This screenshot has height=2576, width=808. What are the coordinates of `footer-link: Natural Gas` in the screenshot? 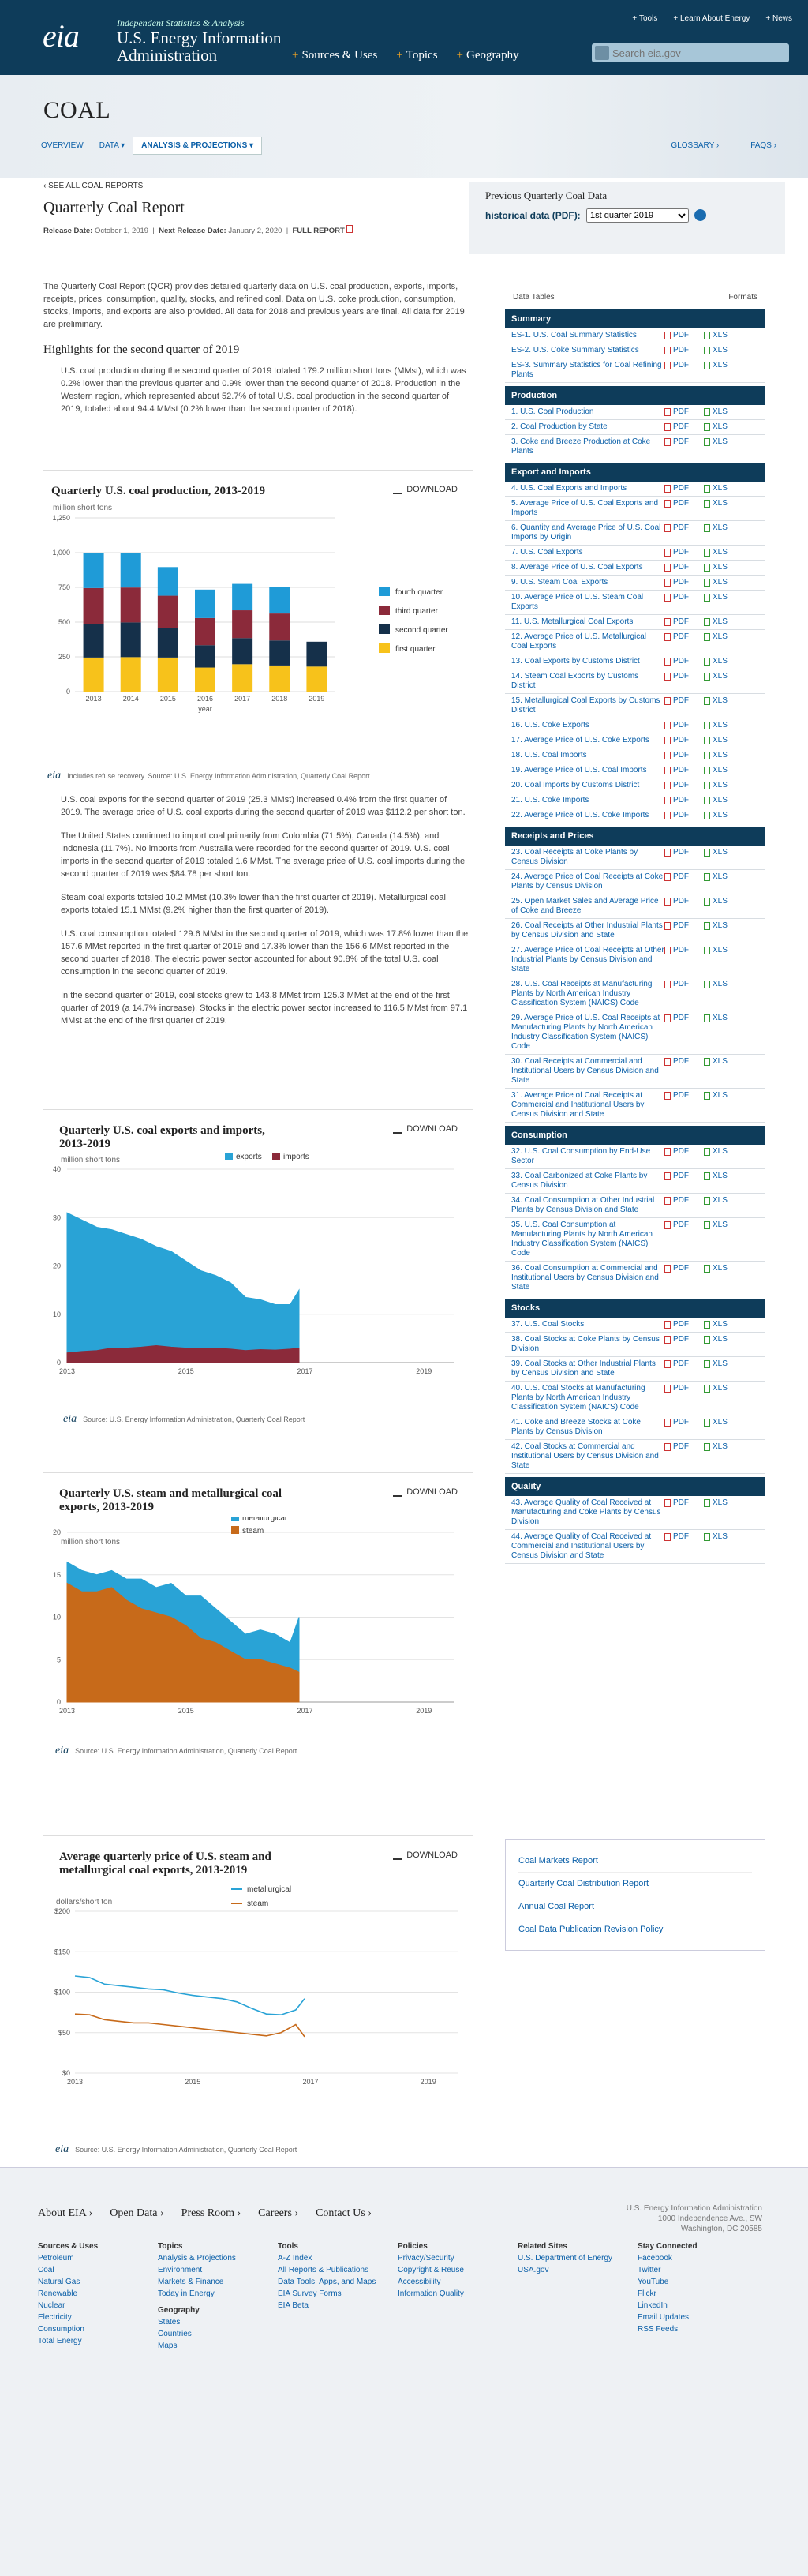 It's located at (59, 2282).